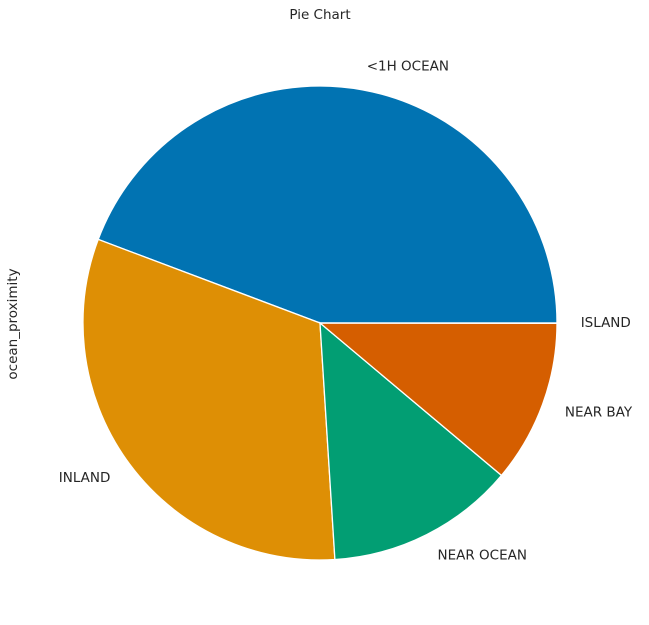 Image resolution: width=649 pixels, height=625 pixels. What do you see at coordinates (438, 399) in the screenshot?
I see `pie-slice-near-bay` at bounding box center [438, 399].